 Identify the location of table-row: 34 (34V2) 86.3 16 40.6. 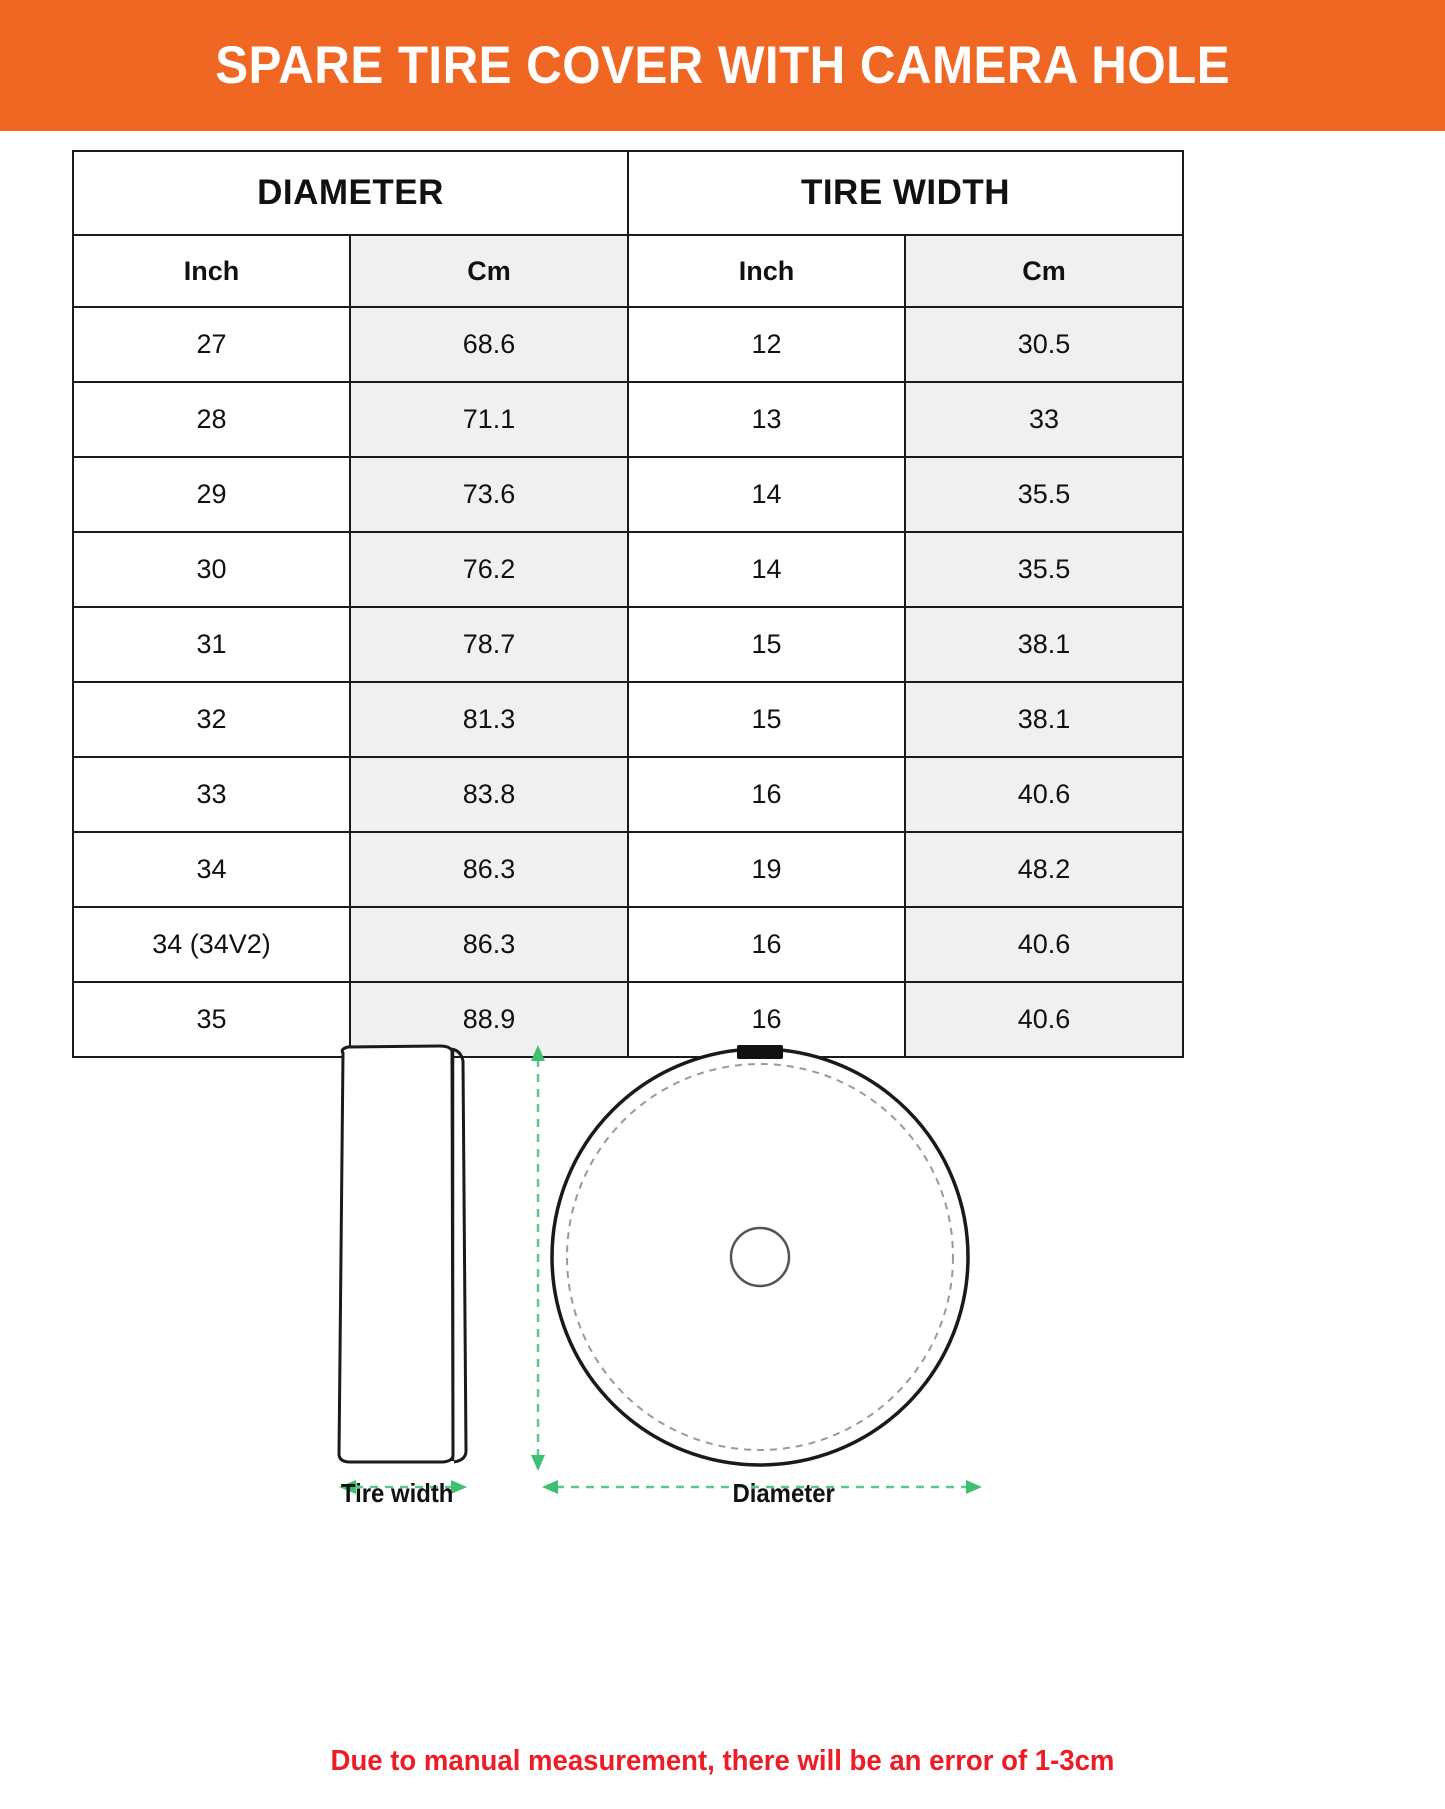
(628, 944).